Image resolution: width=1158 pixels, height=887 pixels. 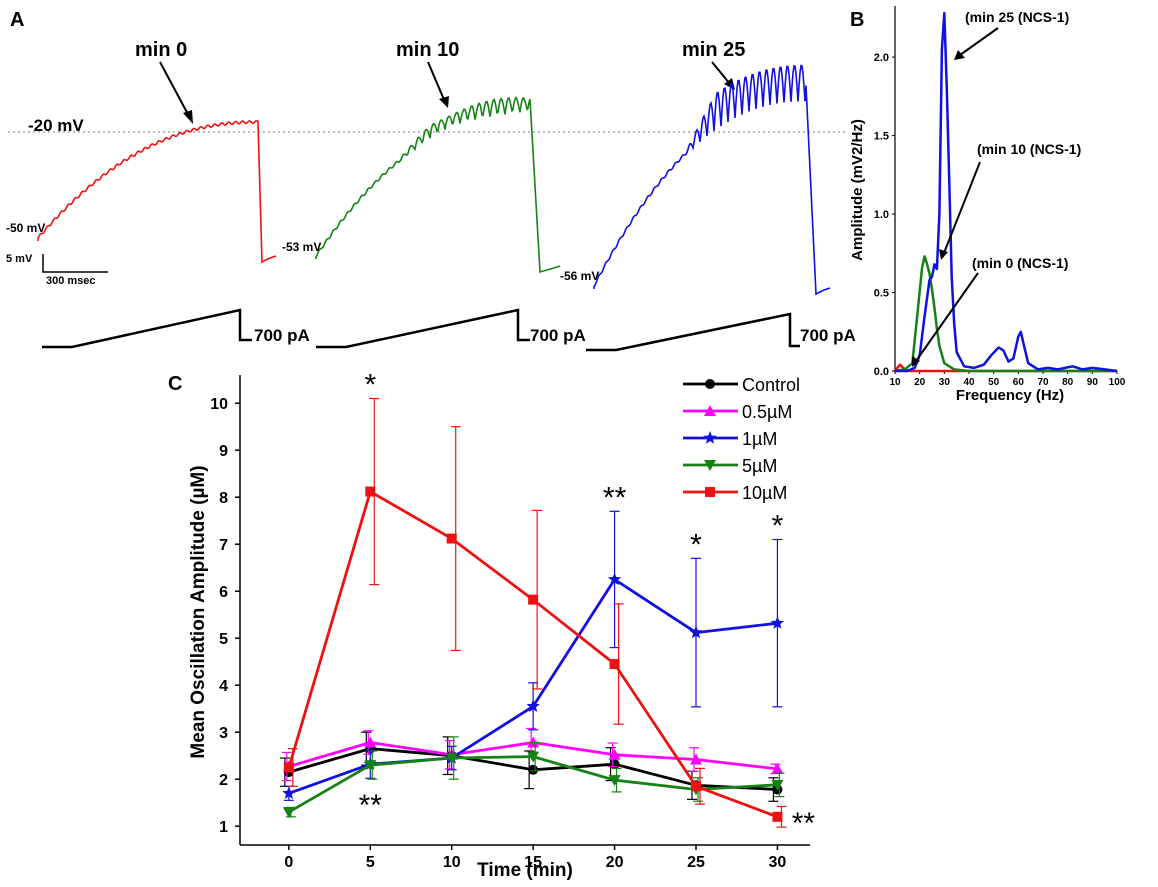 I want to click on panel-c-y-tick-label: 2, so click(x=223, y=780).